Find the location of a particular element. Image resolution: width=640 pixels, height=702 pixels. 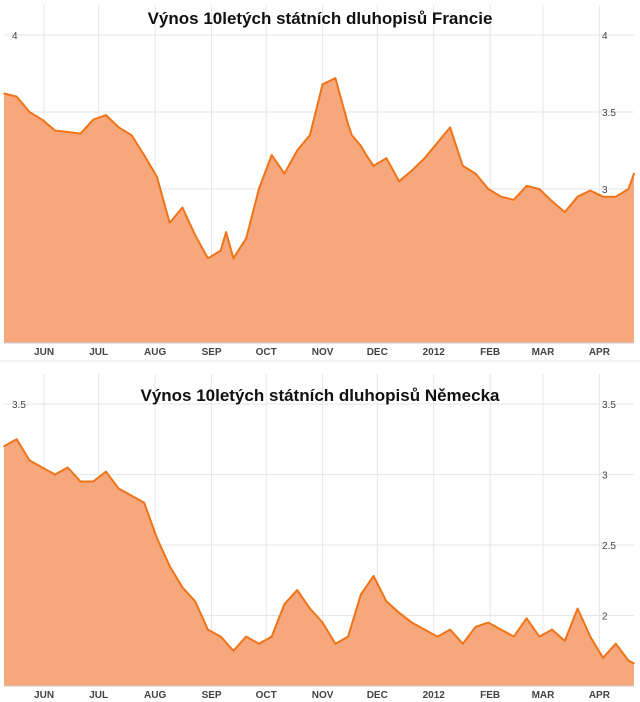

x-tick-label-fr: NOV is located at coordinates (323, 352).